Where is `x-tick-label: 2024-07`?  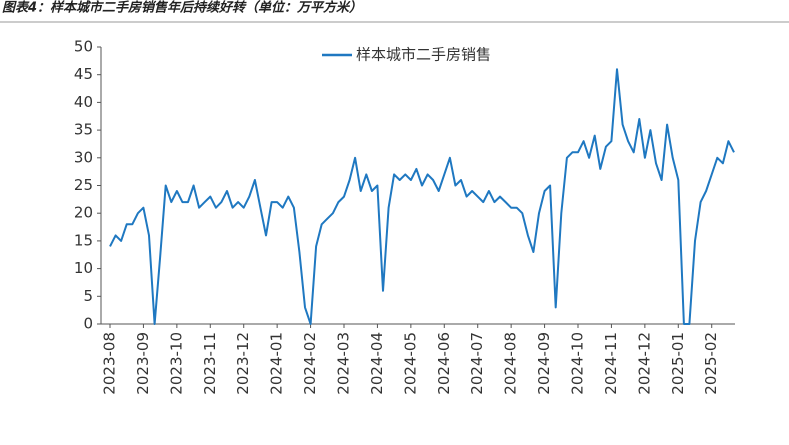
x-tick-label: 2024-07 is located at coordinates (477, 363).